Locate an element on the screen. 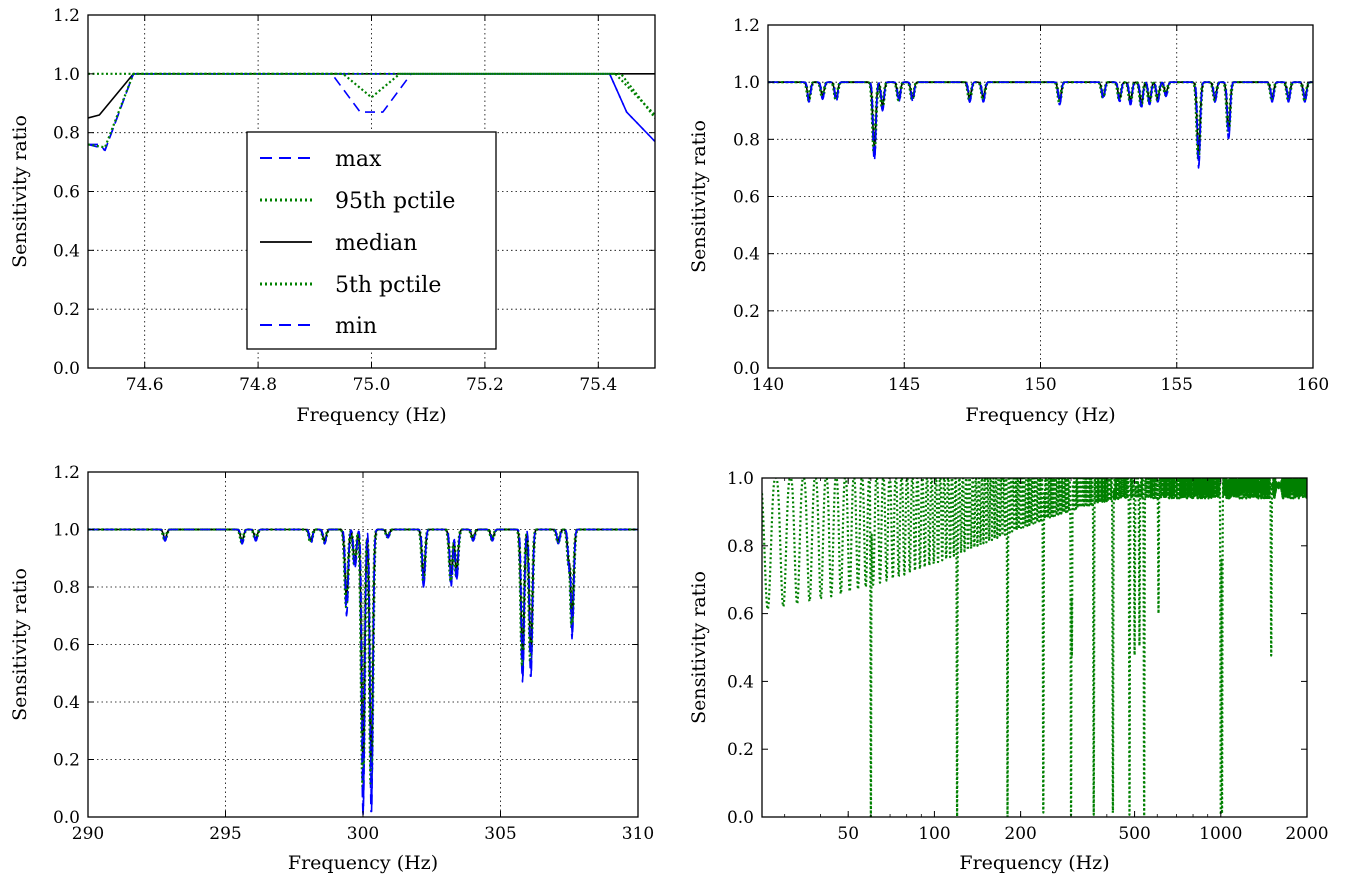 The width and height of the screenshot is (1347, 877). x-tick-label: 75.4 is located at coordinates (598, 385).